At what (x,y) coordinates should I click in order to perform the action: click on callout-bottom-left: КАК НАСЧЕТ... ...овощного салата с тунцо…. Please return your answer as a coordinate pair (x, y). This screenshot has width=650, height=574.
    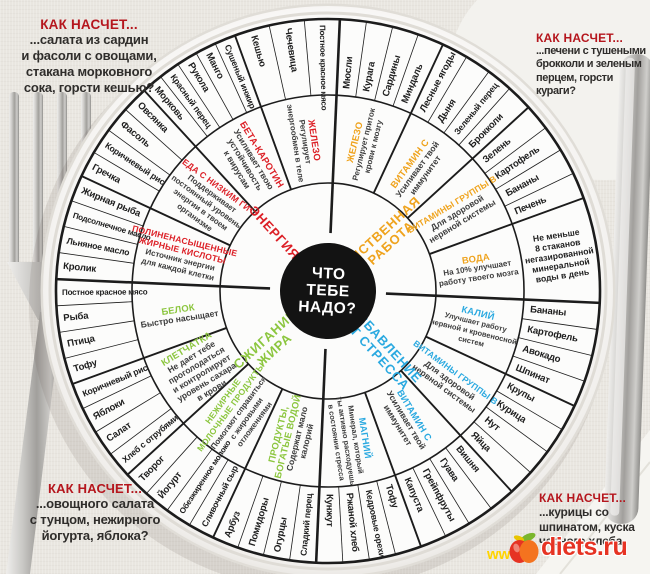
    Looking at the image, I should click on (95, 512).